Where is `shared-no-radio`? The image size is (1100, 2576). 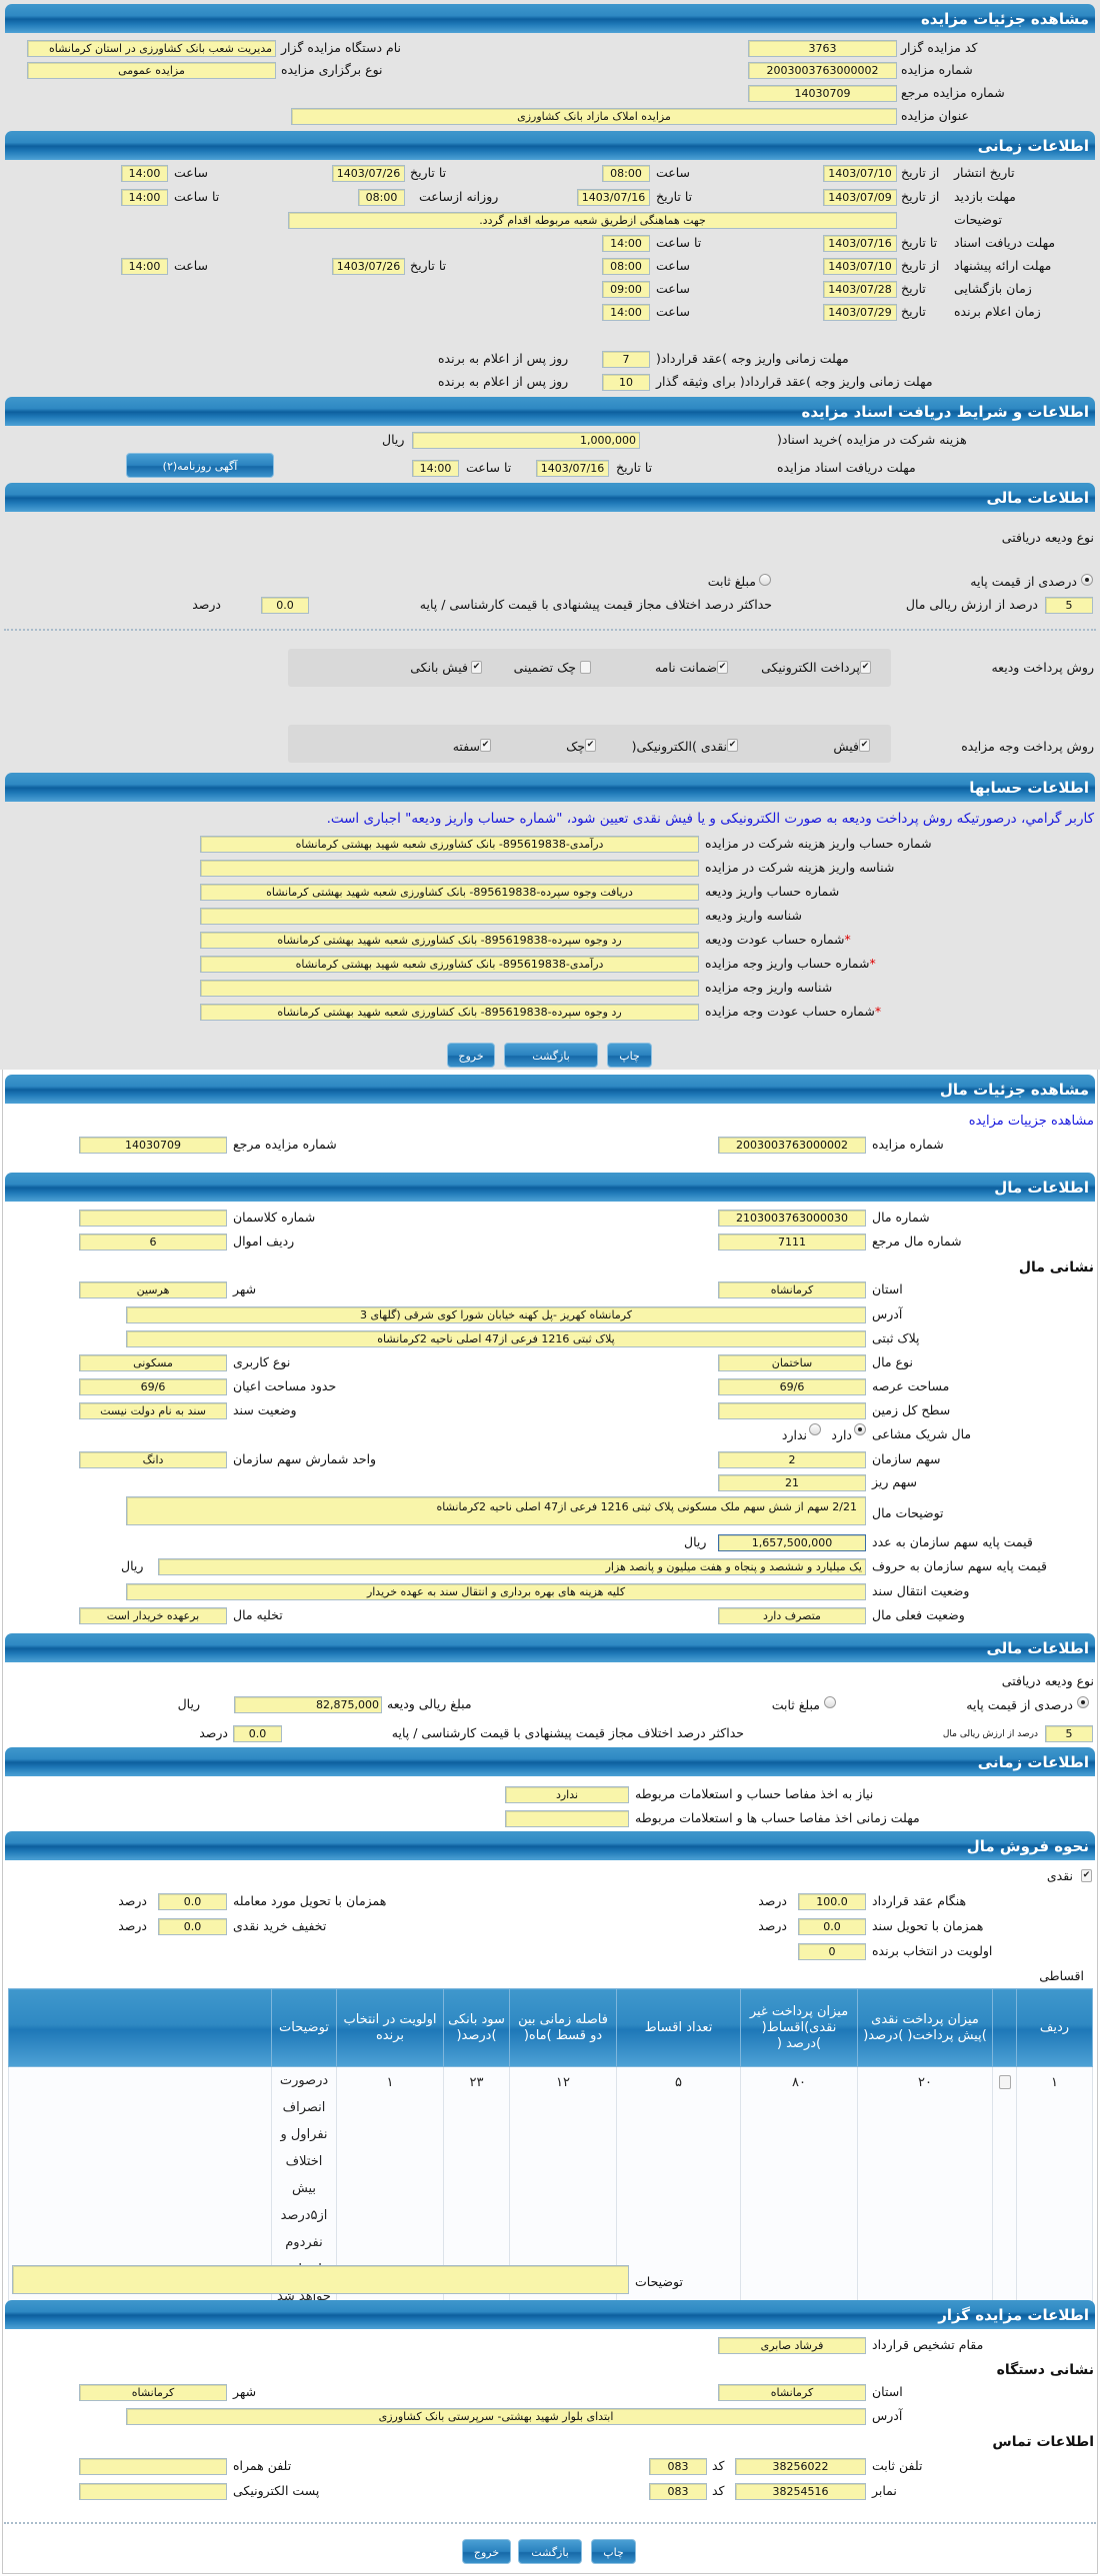 shared-no-radio is located at coordinates (815, 1429).